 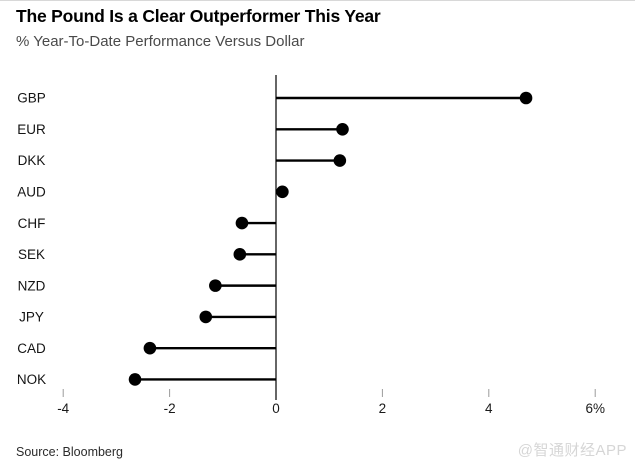 I want to click on category-label-aud: AUD, so click(x=31, y=192).